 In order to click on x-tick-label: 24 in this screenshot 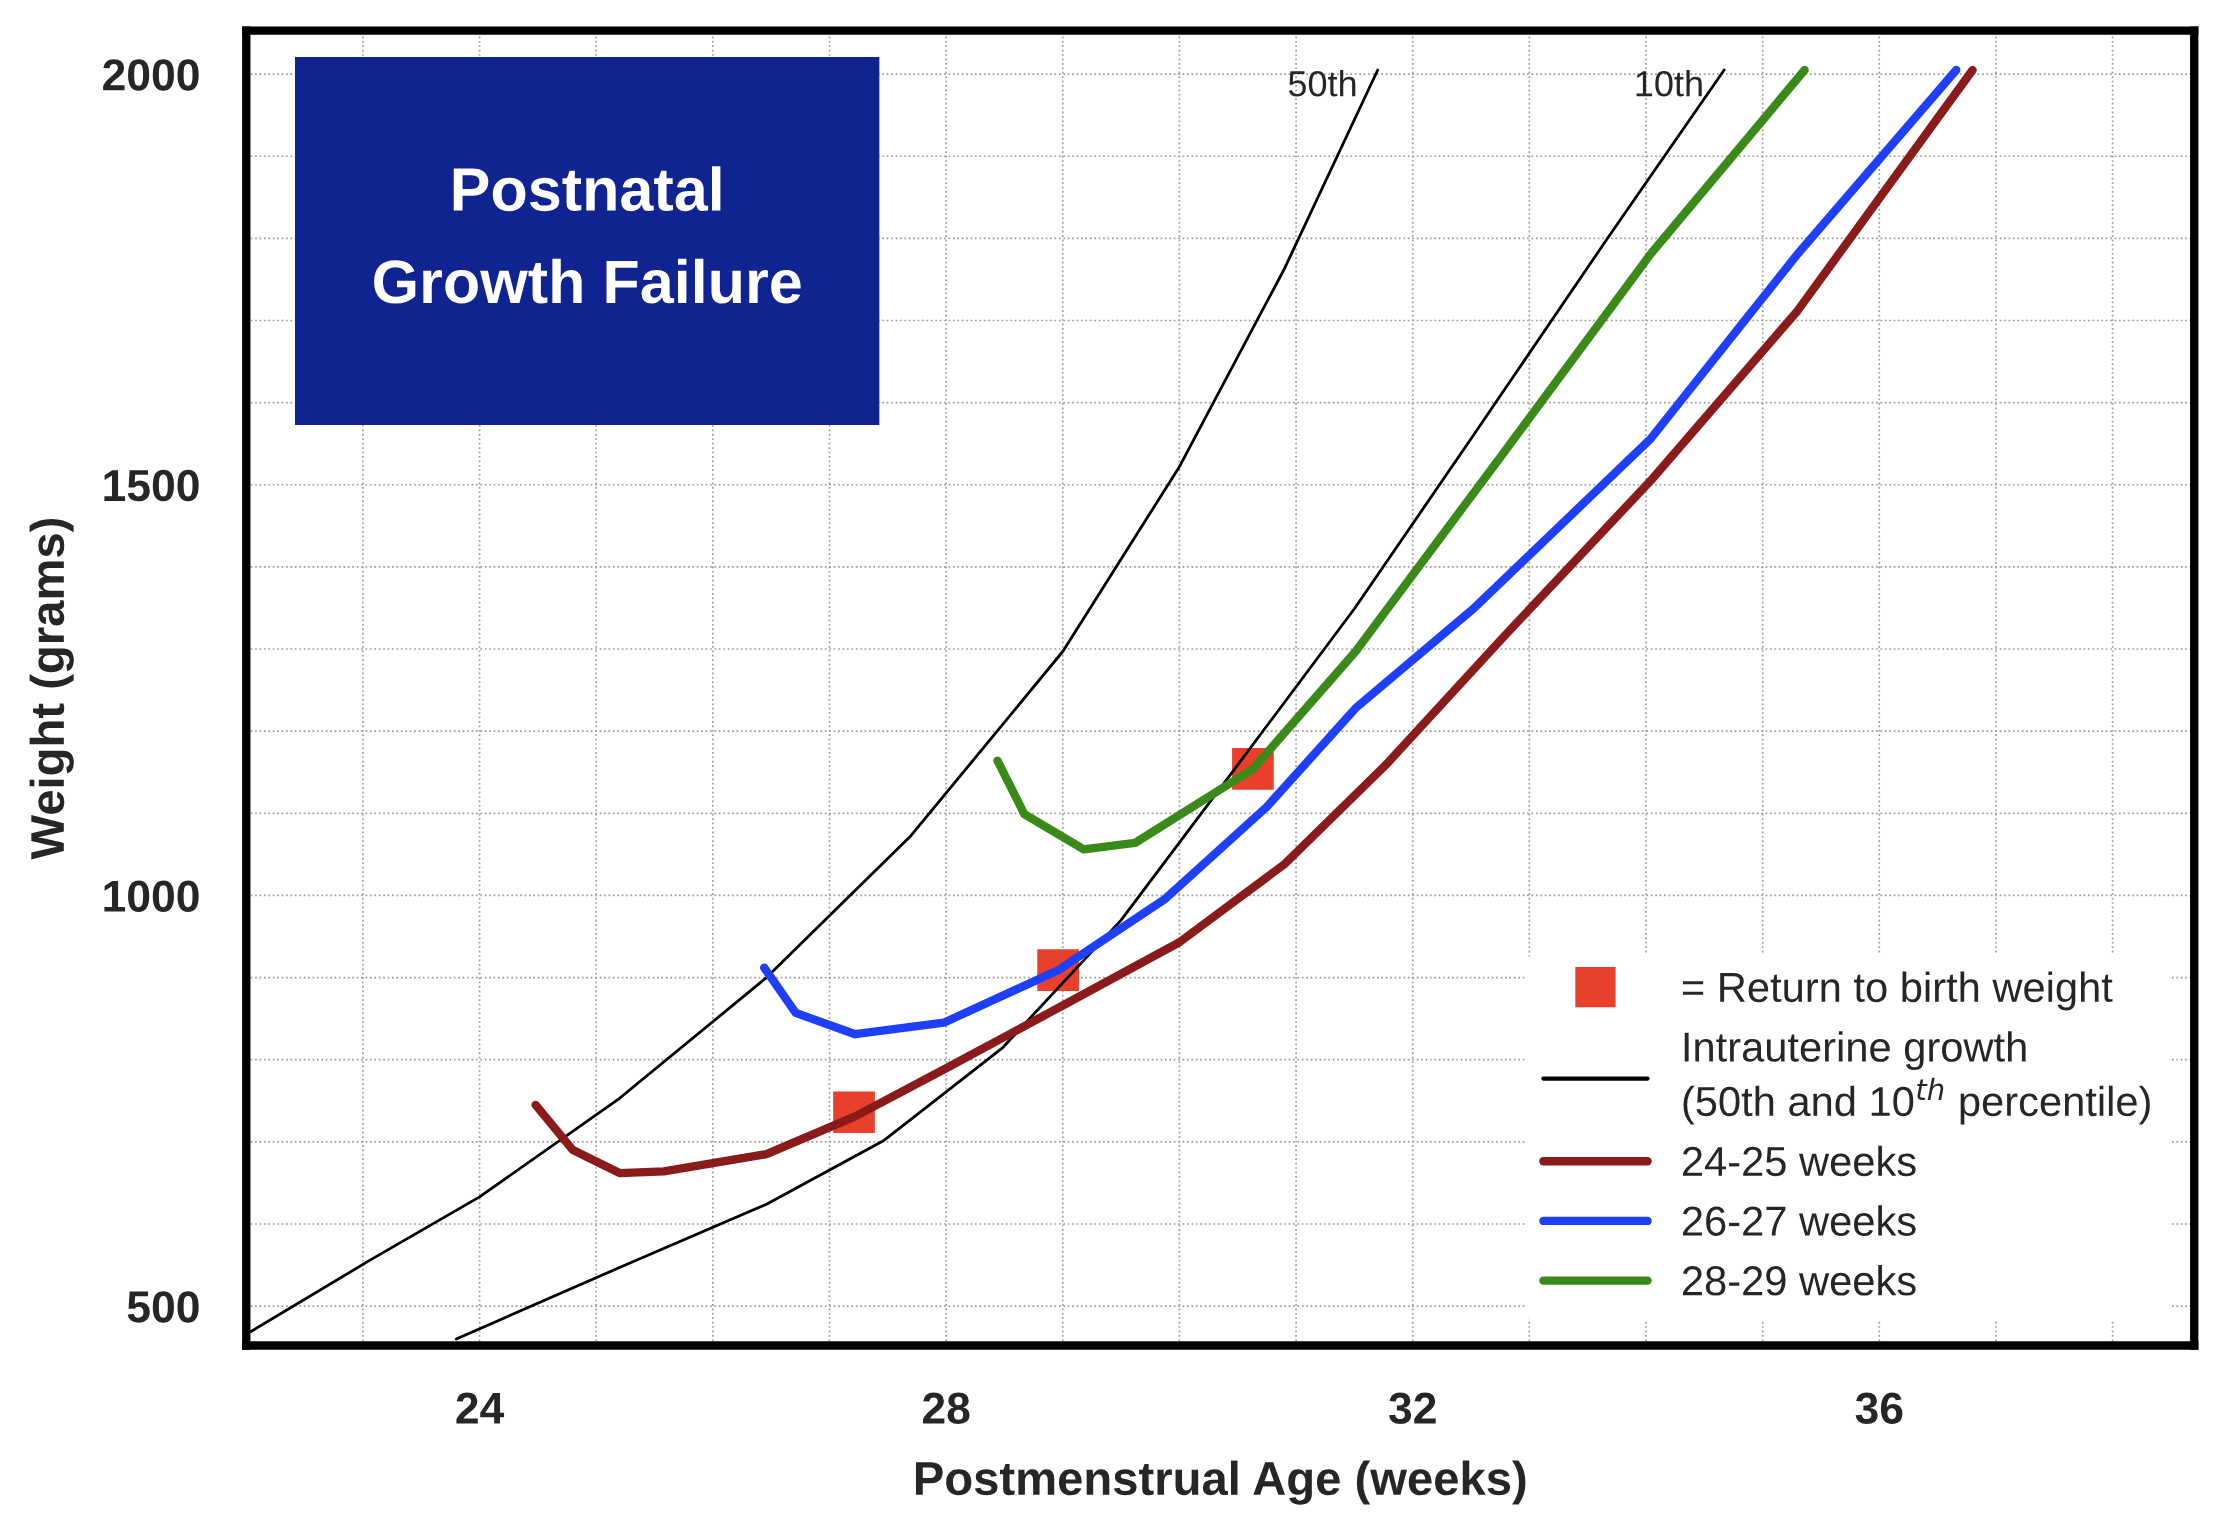, I will do `click(480, 1408)`.